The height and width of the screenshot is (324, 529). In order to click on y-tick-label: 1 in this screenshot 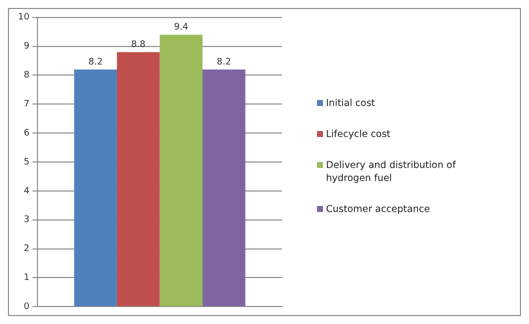, I will do `click(27, 278)`.